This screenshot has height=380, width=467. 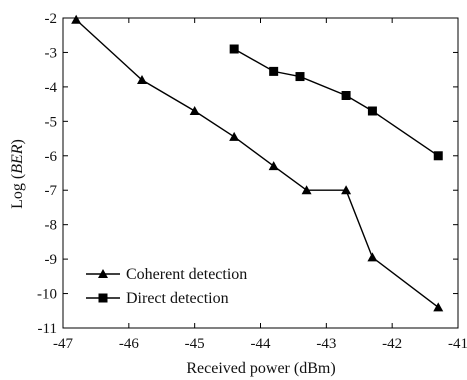 I want to click on y-tick-label: -4, so click(x=51, y=88).